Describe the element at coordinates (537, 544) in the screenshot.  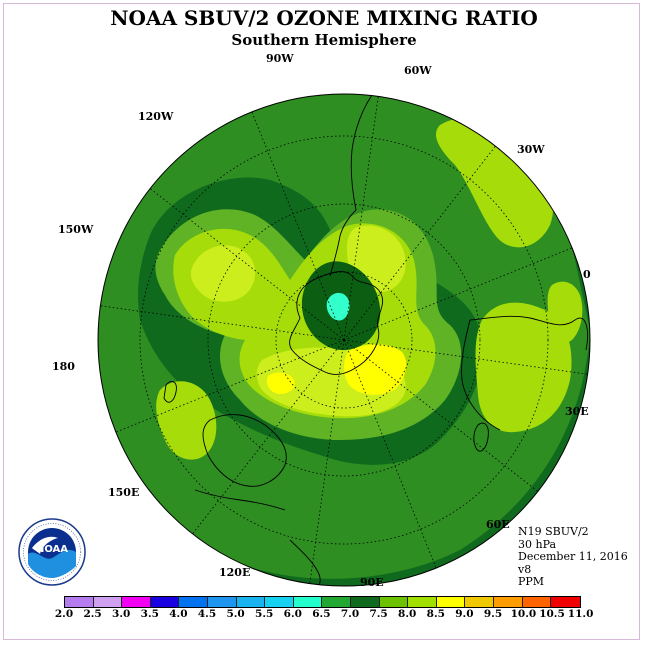
I see `pressure-level-label: 30 hPa` at that location.